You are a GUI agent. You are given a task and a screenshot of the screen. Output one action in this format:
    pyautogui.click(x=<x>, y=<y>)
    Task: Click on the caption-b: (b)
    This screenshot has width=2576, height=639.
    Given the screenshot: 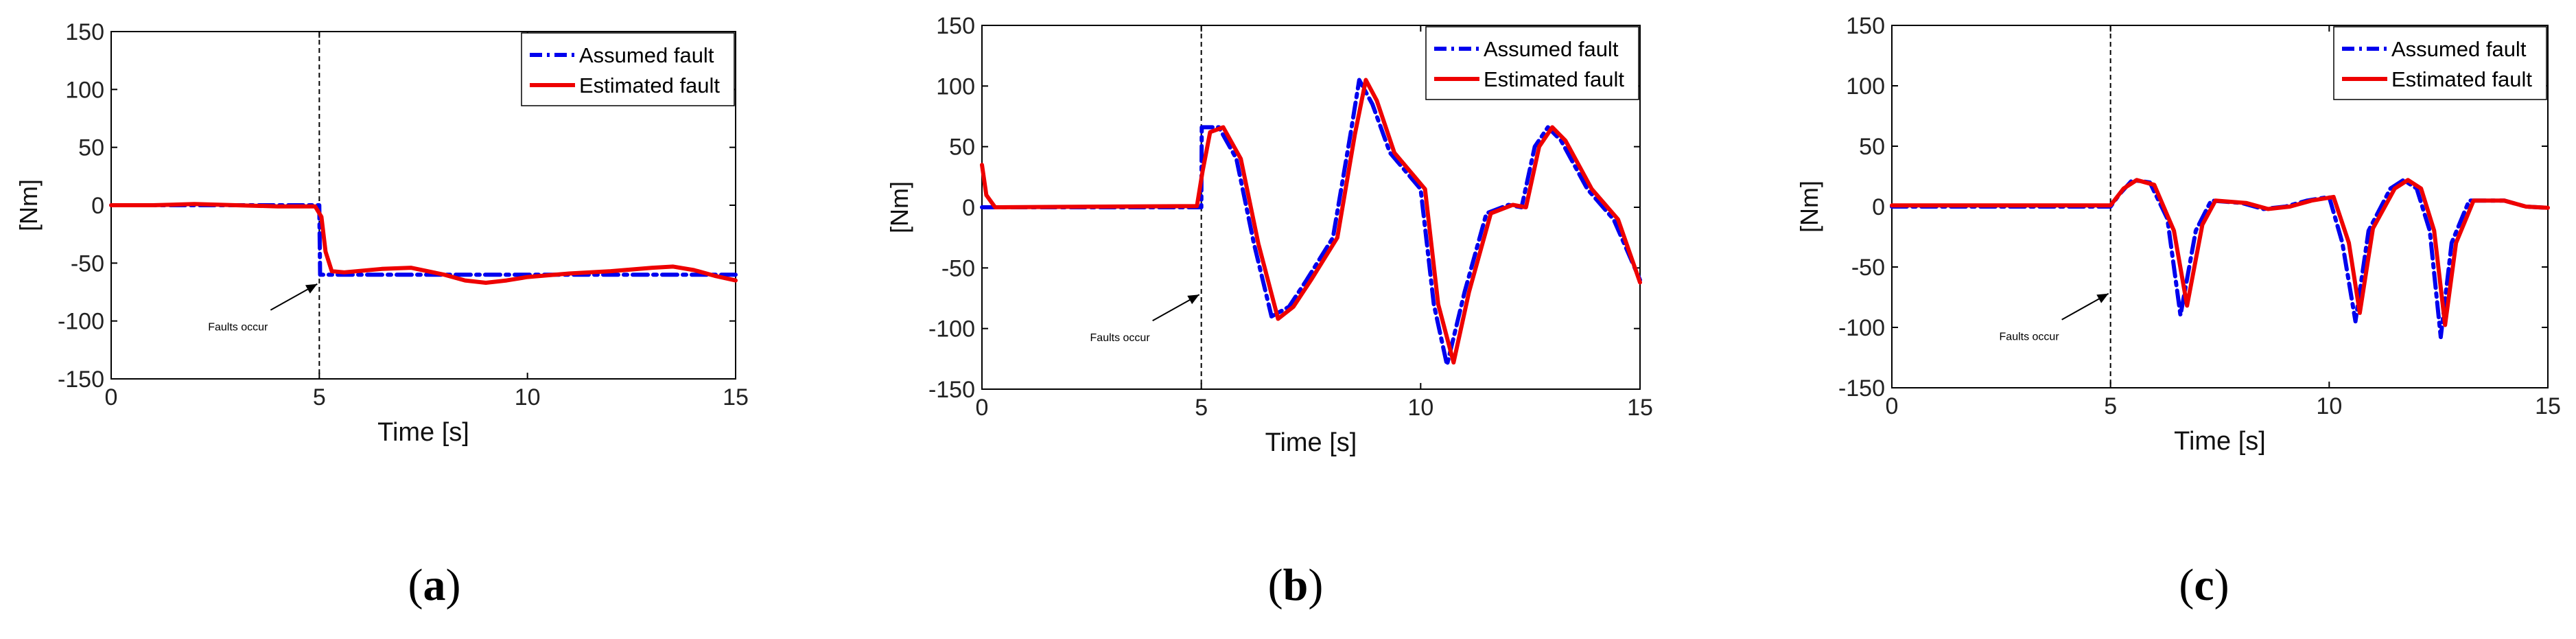 What is the action you would take?
    pyautogui.click(x=1295, y=585)
    